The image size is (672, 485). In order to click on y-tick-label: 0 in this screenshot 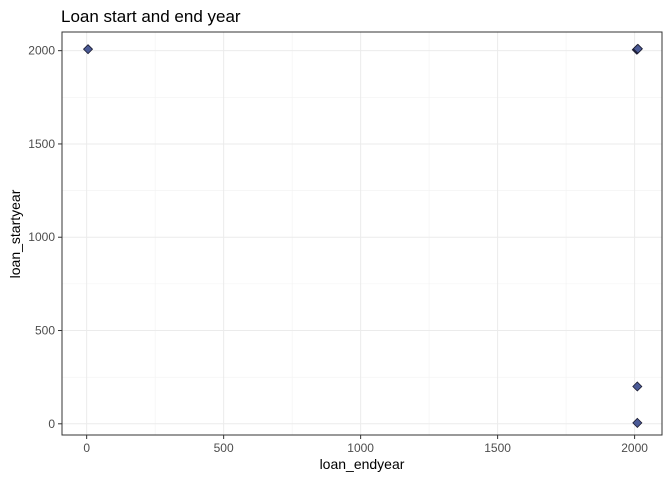, I will do `click(51, 424)`.